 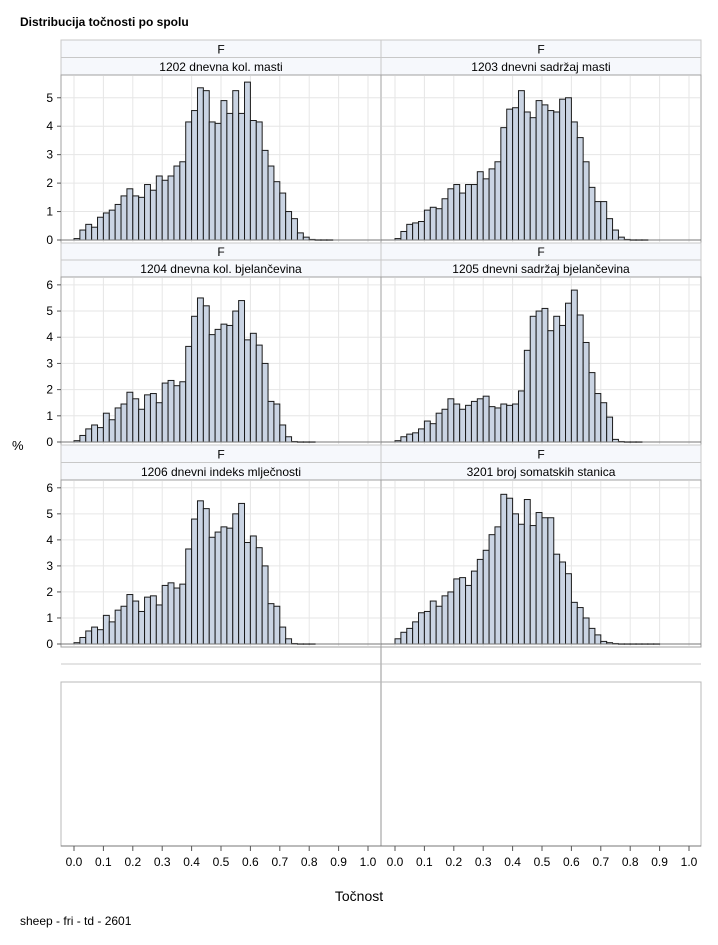 I want to click on panel-5: F 1206 dnevni indeks mlječnosti 0 1 2 3 4 5 6, so click(x=214, y=547).